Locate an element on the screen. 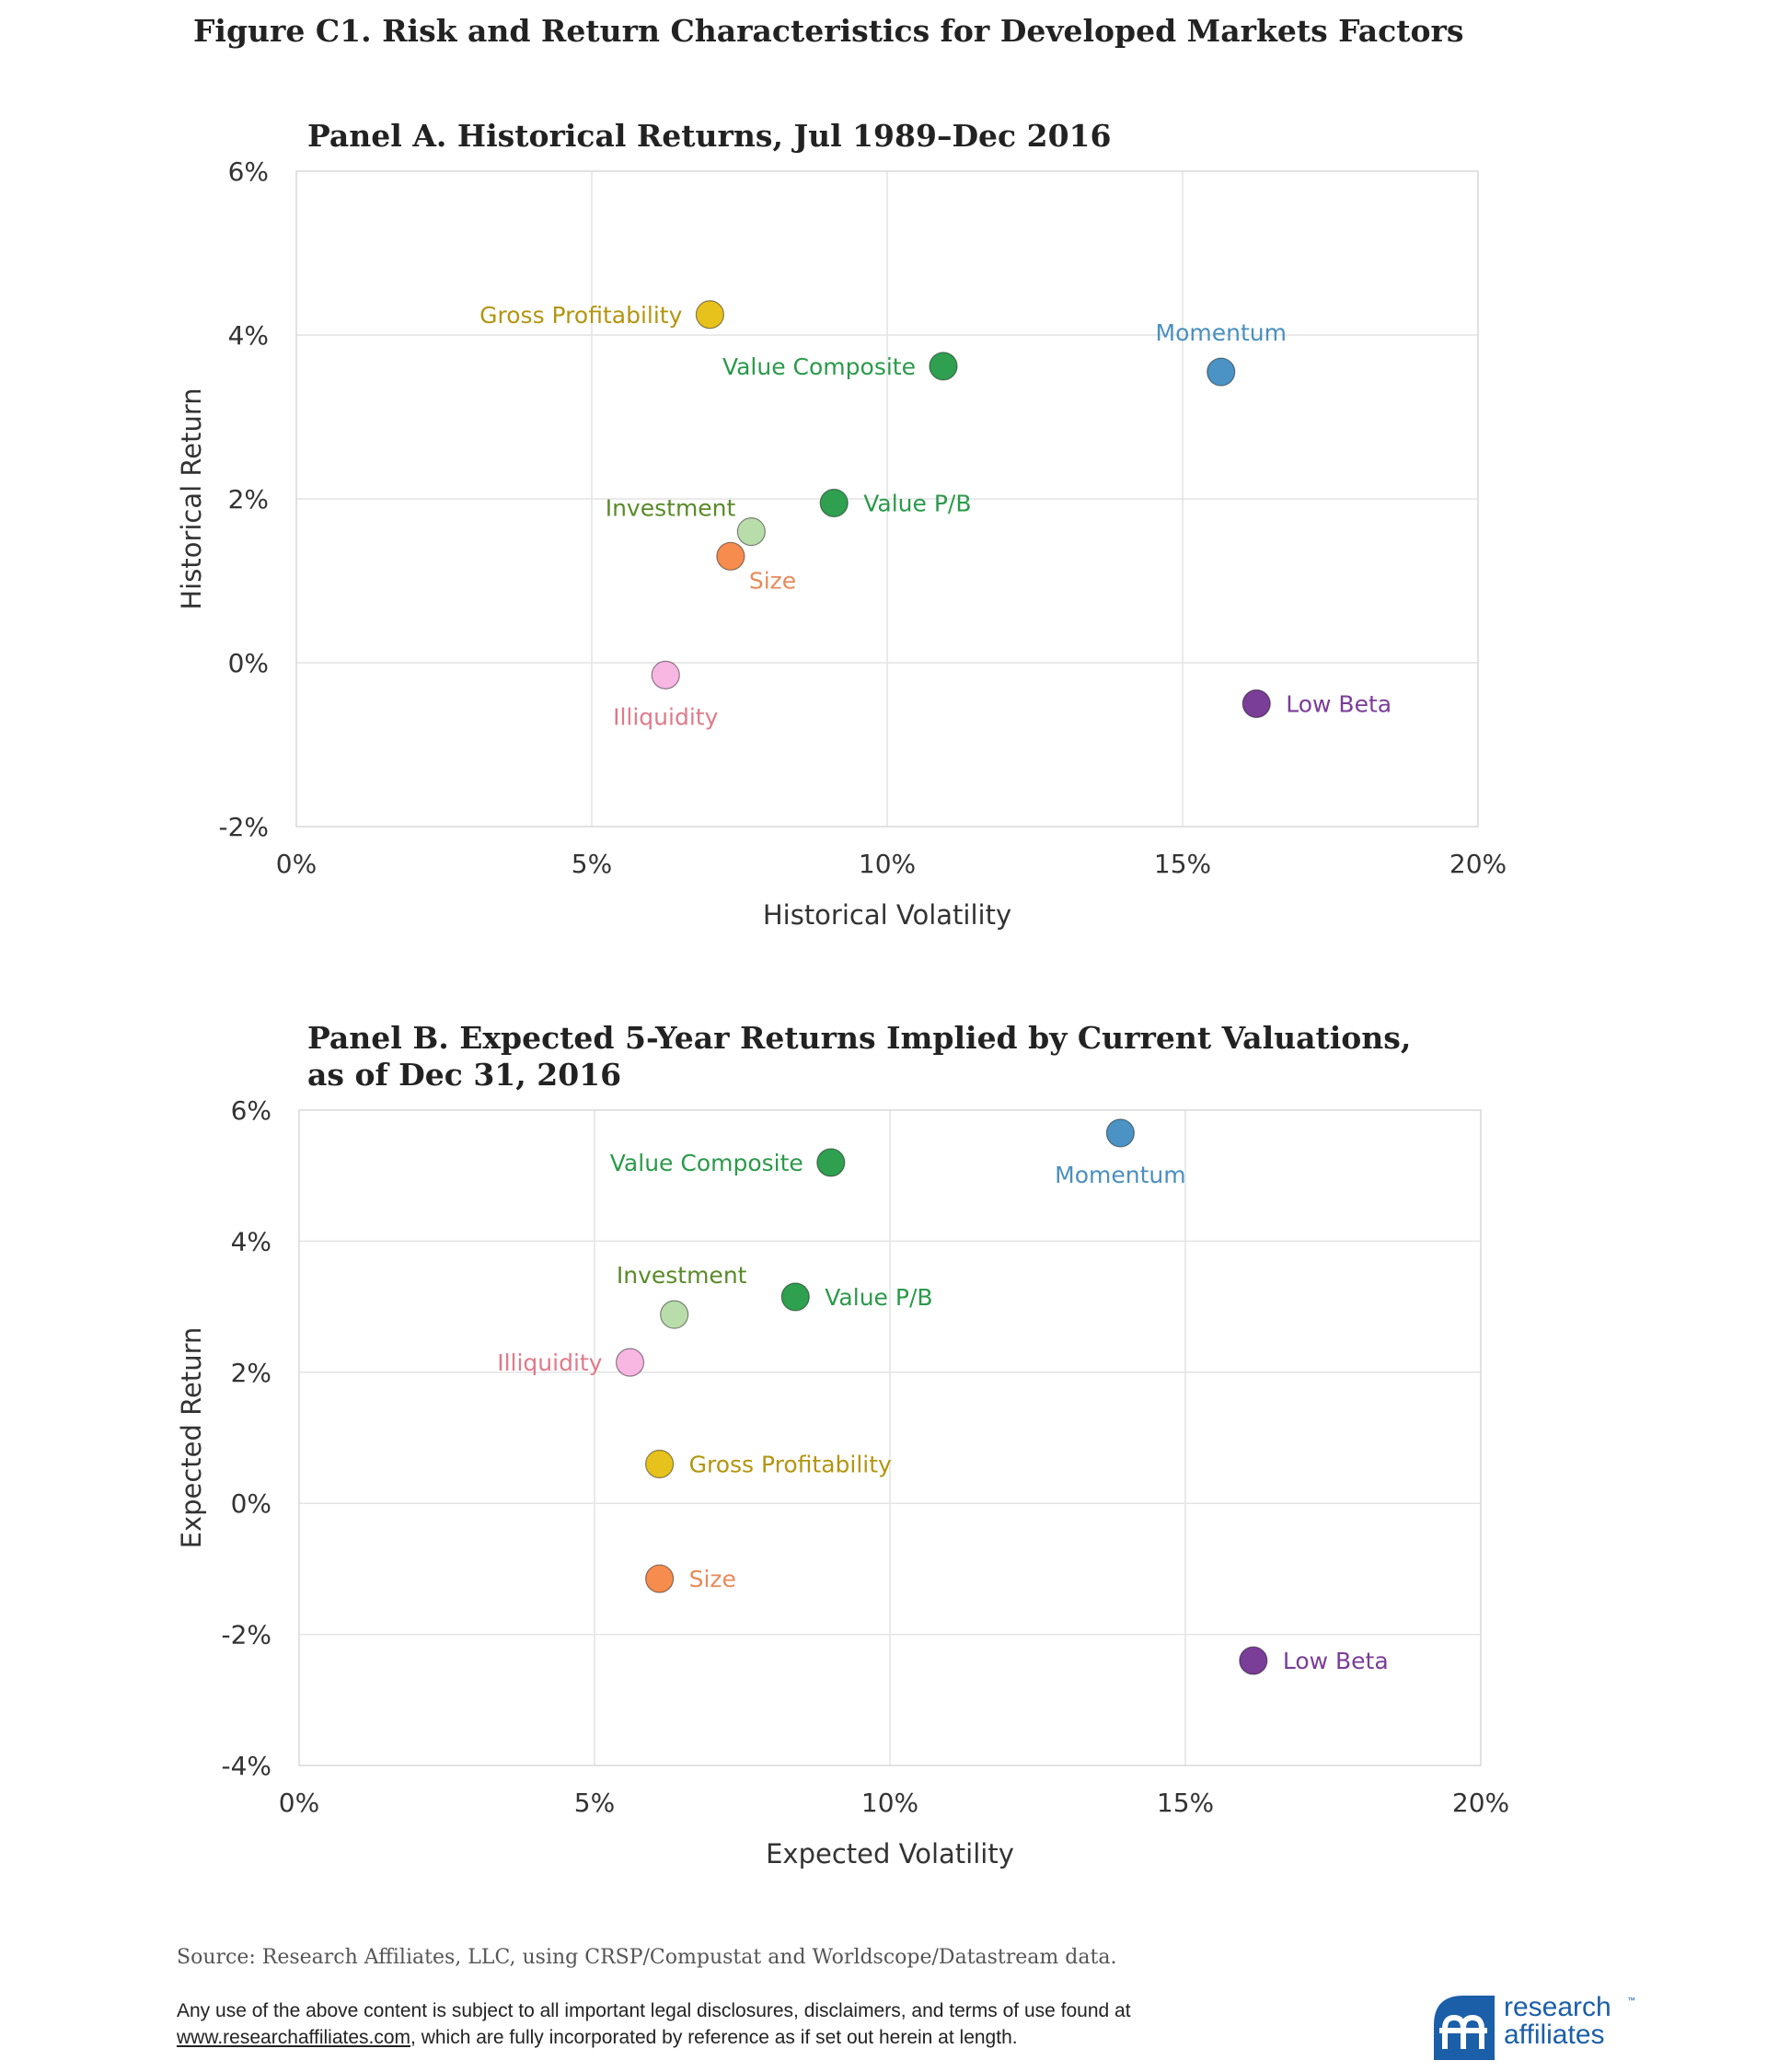 This screenshot has height=2072, width=1767. panel-b-xtick-label: 15% is located at coordinates (1185, 1803).